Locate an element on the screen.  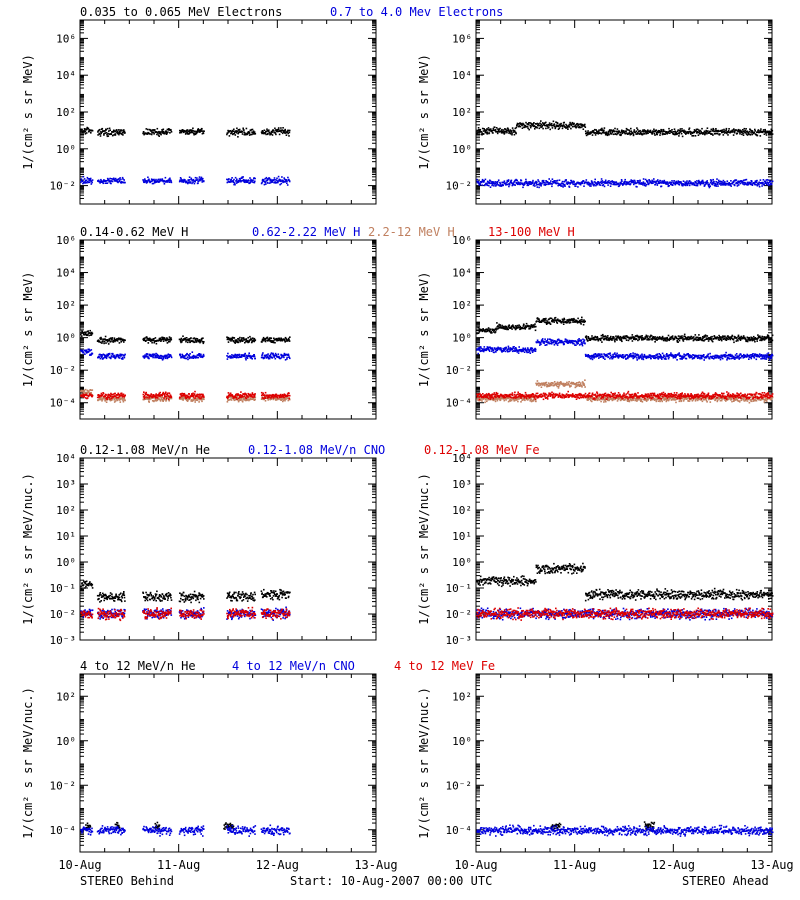
legend-label: 0.62-2.22 MeV H is located at coordinates (306, 232).